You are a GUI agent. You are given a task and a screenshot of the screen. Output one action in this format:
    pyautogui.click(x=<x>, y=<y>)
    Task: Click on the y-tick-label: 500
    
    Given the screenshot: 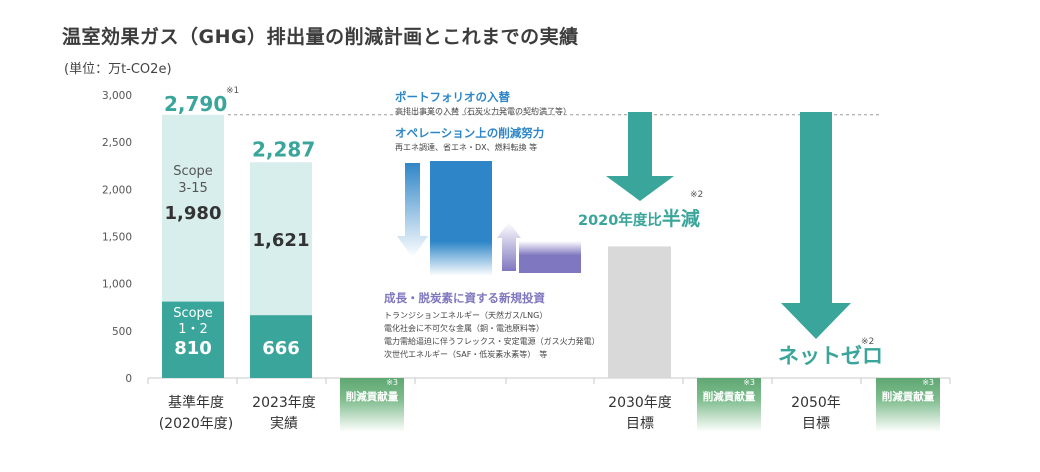 What is the action you would take?
    pyautogui.click(x=122, y=332)
    